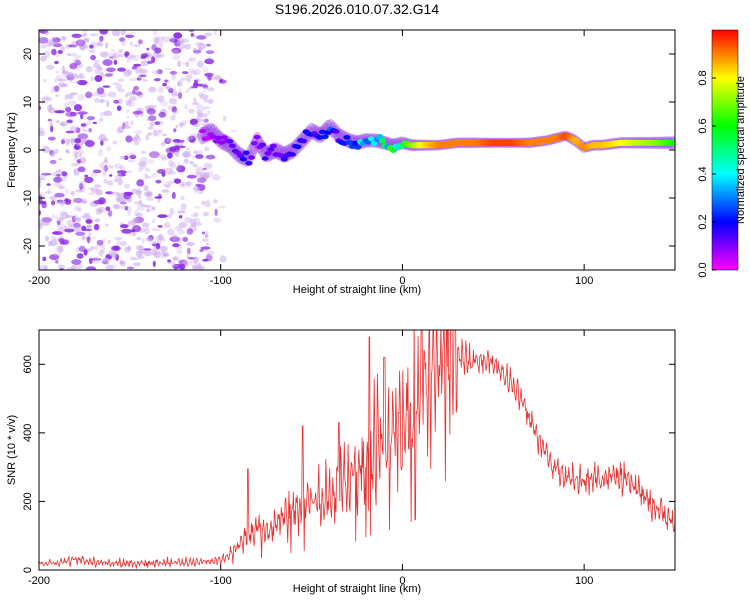  What do you see at coordinates (221, 281) in the screenshot?
I see `x-tick-label: -100` at bounding box center [221, 281].